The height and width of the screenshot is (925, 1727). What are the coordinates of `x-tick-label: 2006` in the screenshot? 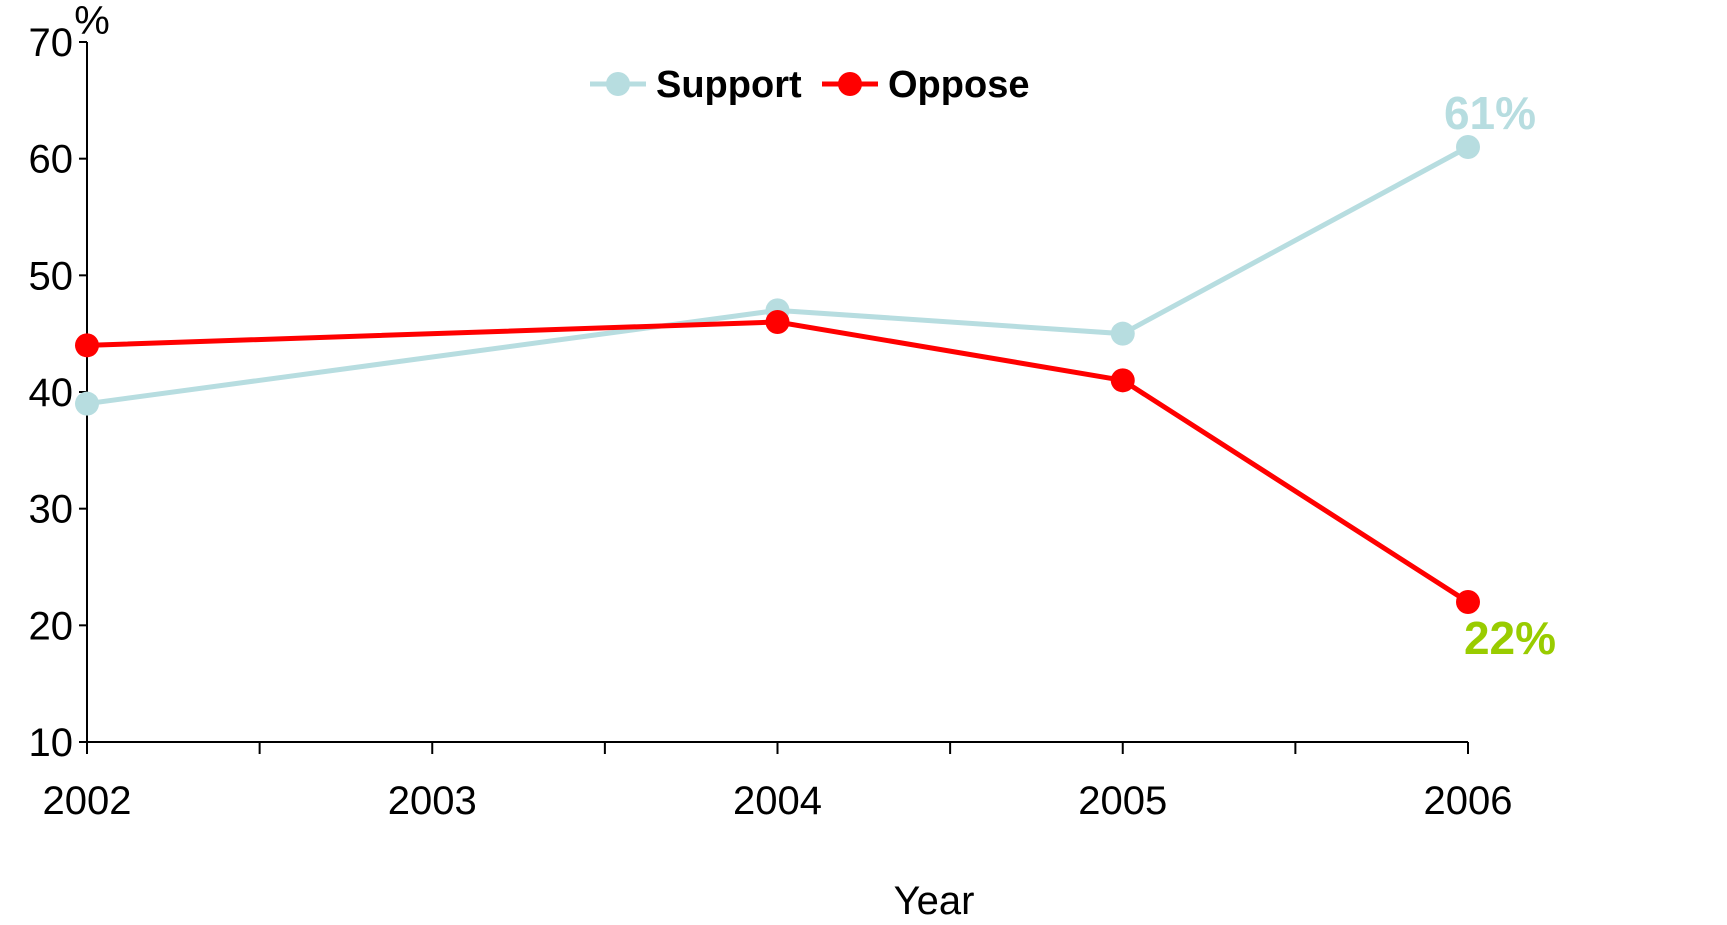 It's located at (1468, 801).